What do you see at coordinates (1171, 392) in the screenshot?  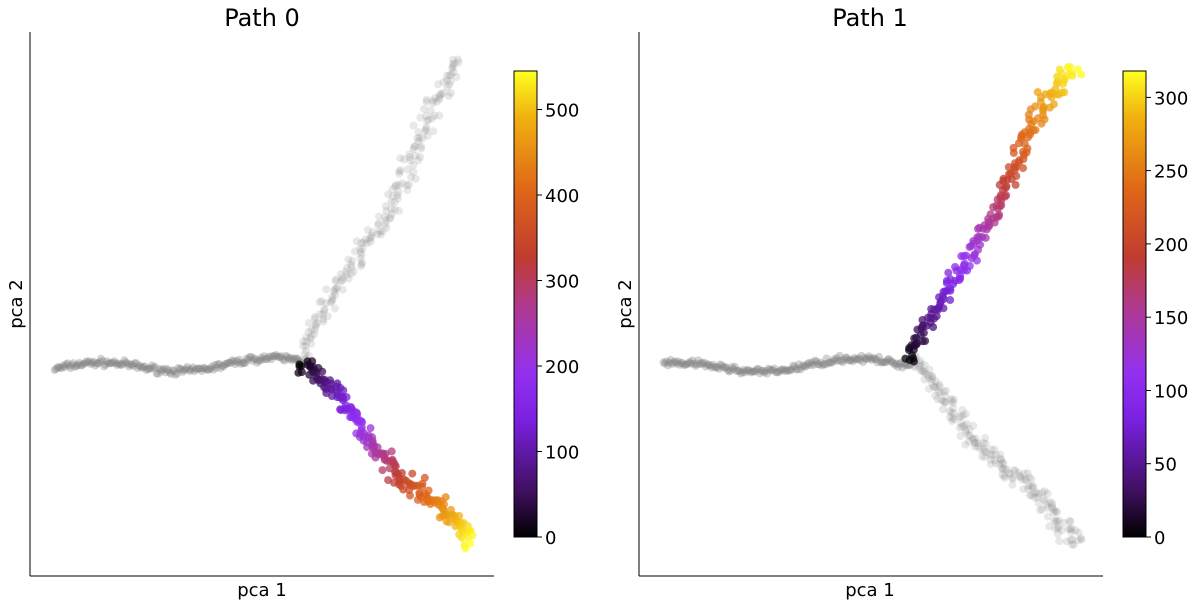 I see `colorbar-tick-label: 100` at bounding box center [1171, 392].